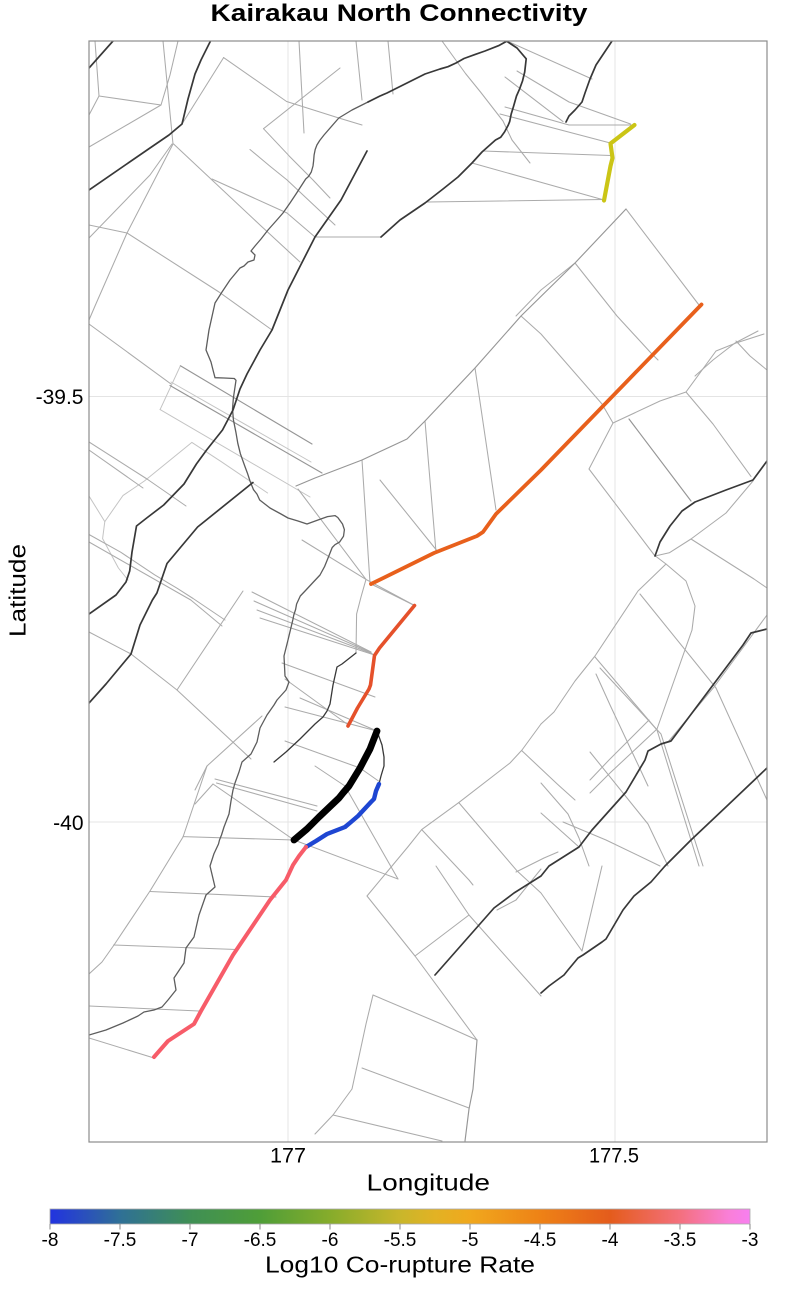  Describe the element at coordinates (288, 1156) in the screenshot. I see `svg-text: 177` at that location.